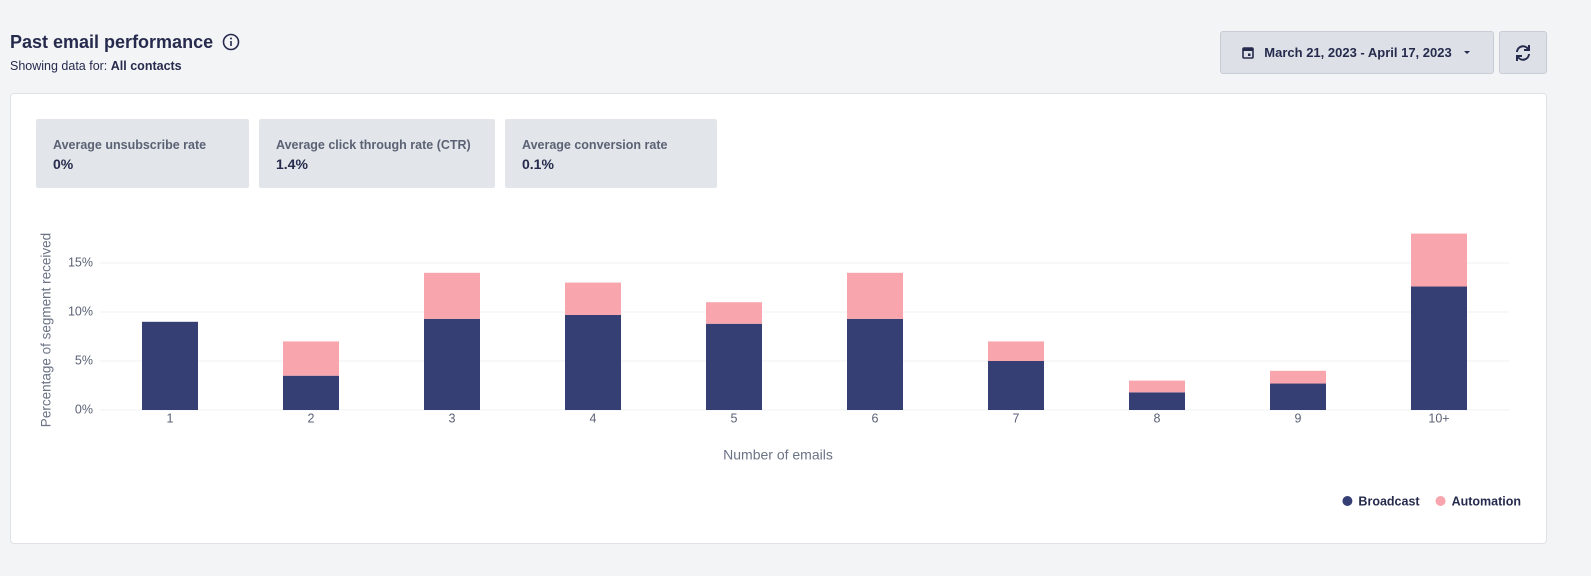 The image size is (1591, 576). I want to click on date-range: March 21, 2023 - April 17, 2023, so click(1358, 52).